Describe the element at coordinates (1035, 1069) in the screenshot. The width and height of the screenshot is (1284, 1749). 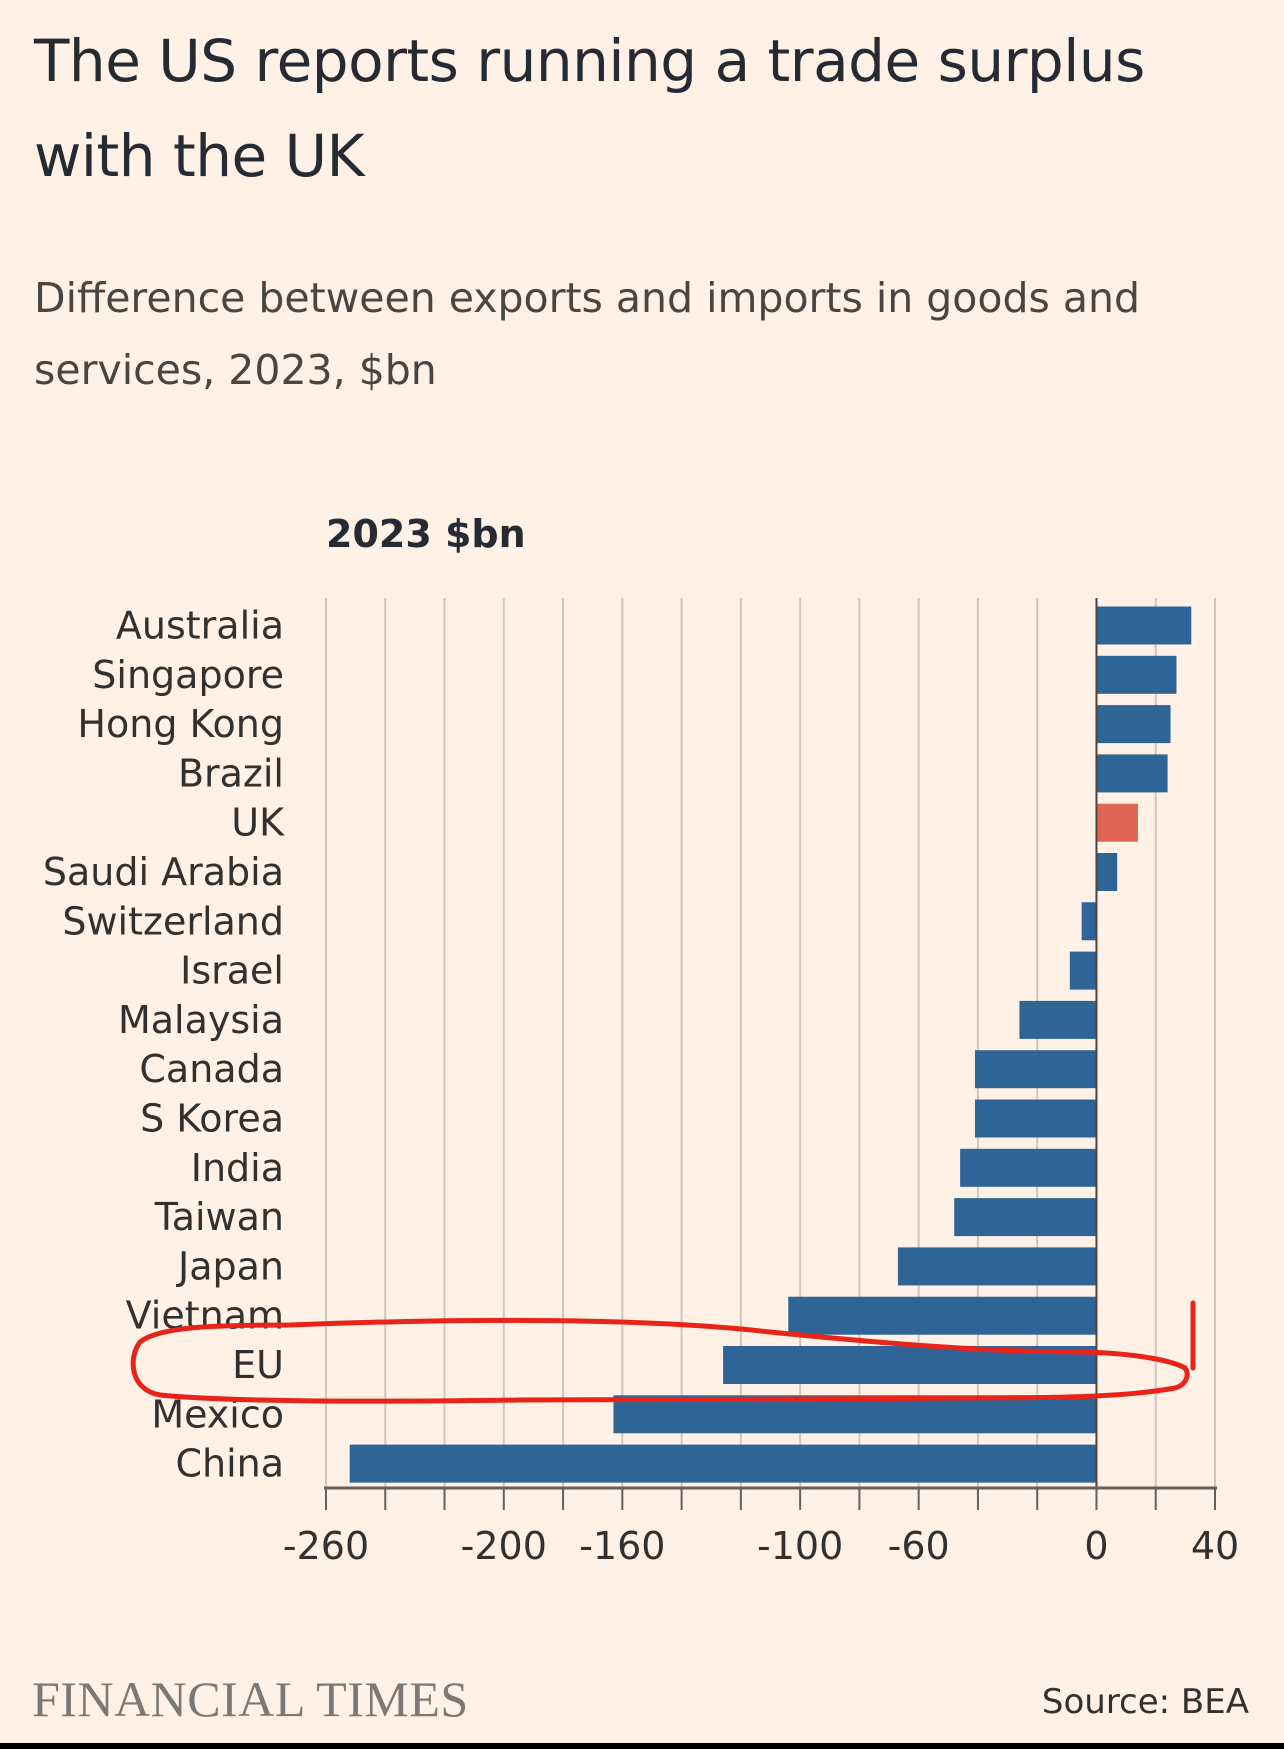
I see `bar-canada` at that location.